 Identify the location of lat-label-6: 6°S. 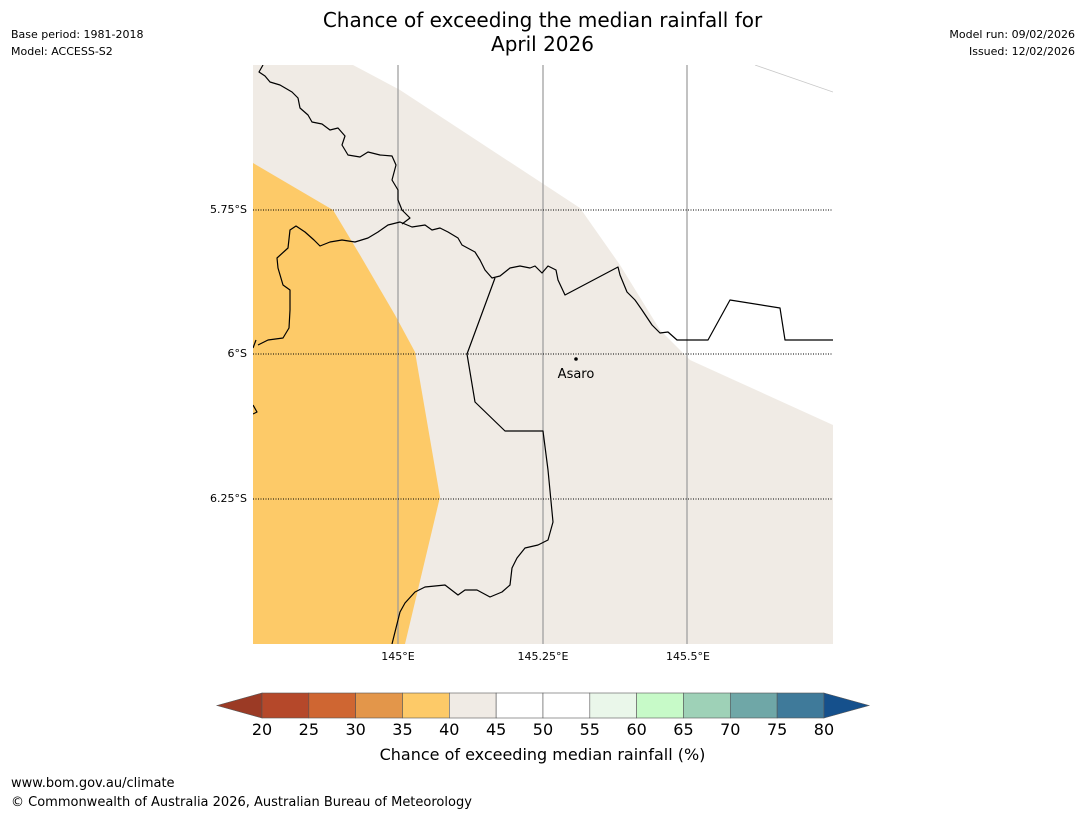
(237, 353).